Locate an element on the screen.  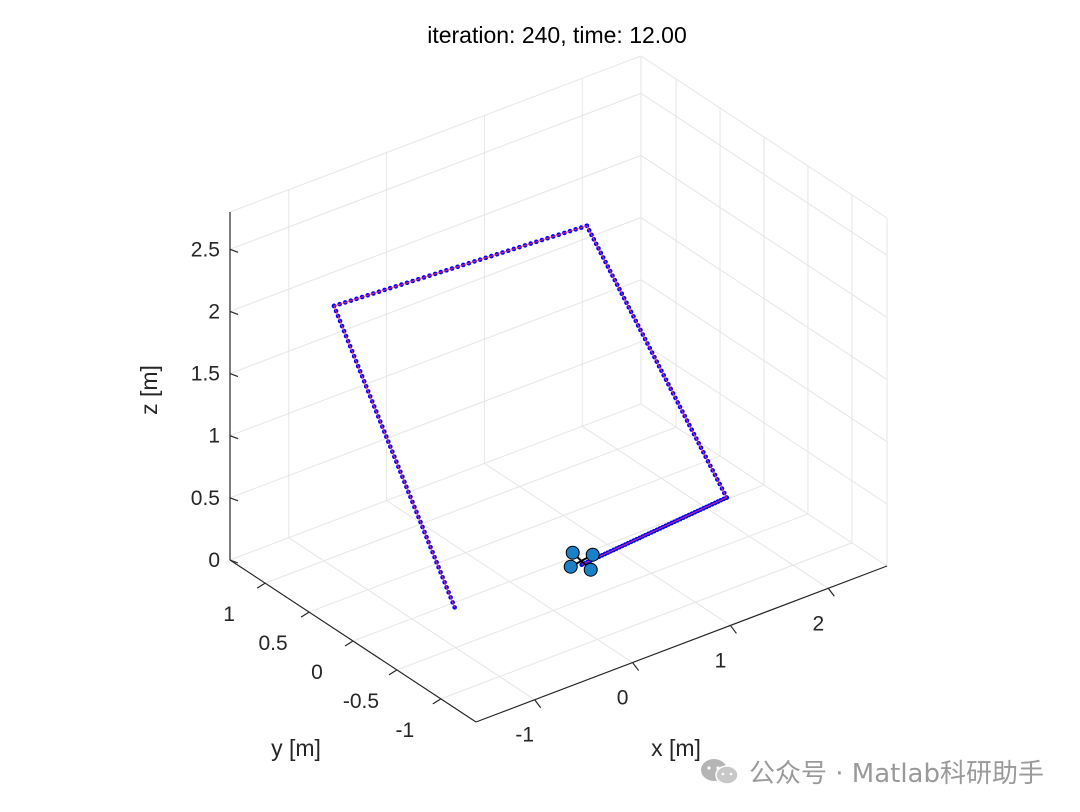
x-axis-line is located at coordinates (681, 644).